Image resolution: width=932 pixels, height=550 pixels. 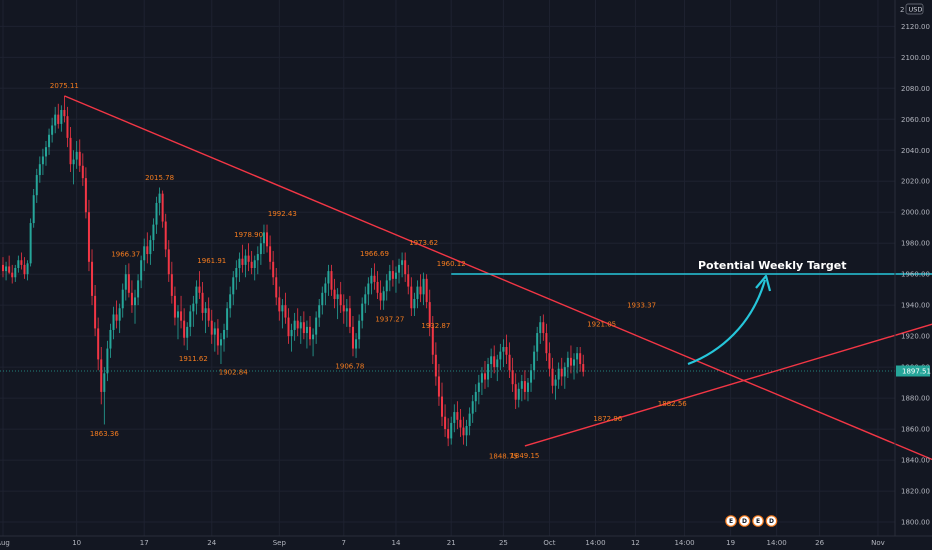 I want to click on time-tick-label: Nov, so click(x=878, y=543).